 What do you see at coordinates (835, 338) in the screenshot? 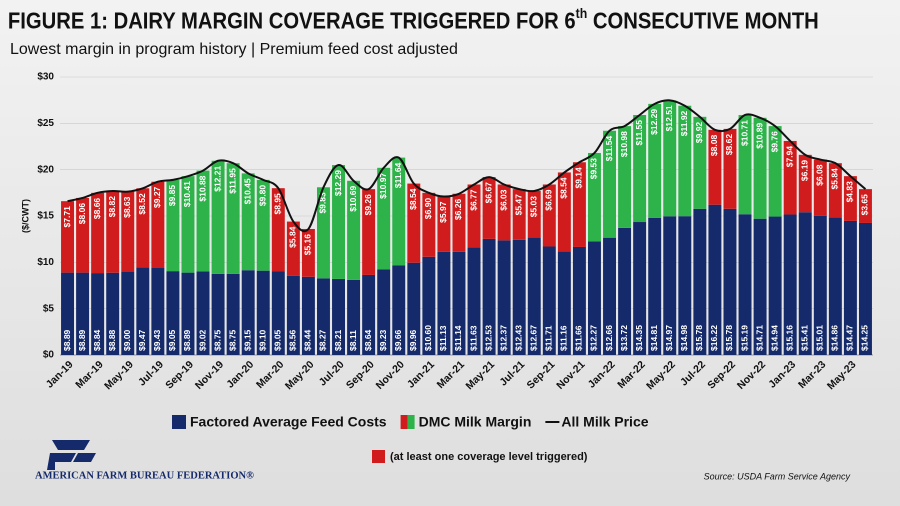
I see `value-label: $14.86` at bounding box center [835, 338].